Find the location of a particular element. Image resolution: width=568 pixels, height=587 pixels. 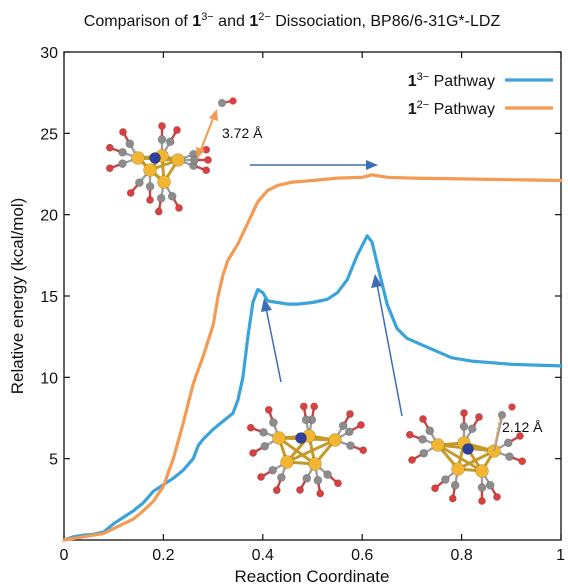

arrow-right-head is located at coordinates (376, 281).